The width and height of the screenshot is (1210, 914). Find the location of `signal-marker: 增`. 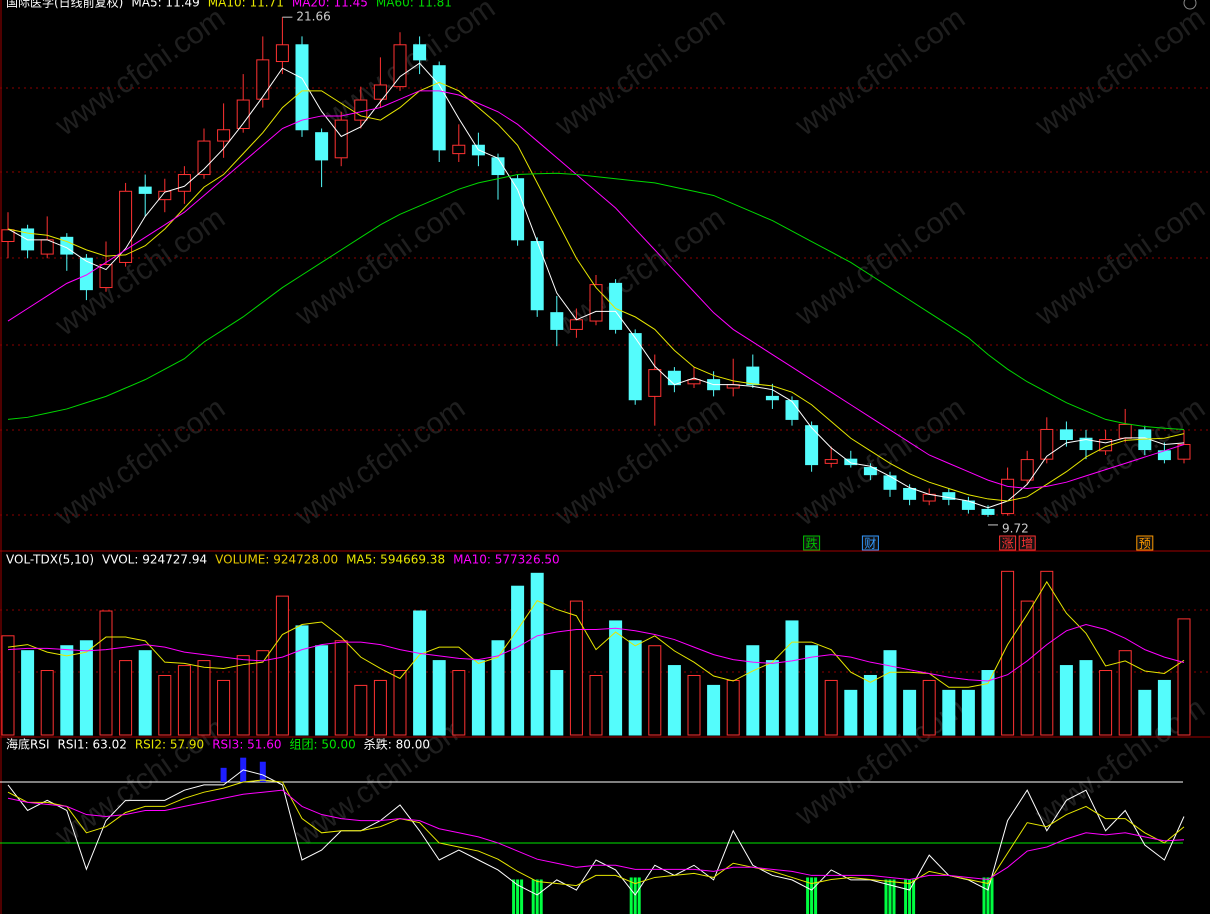

signal-marker: 增 is located at coordinates (1027, 544).